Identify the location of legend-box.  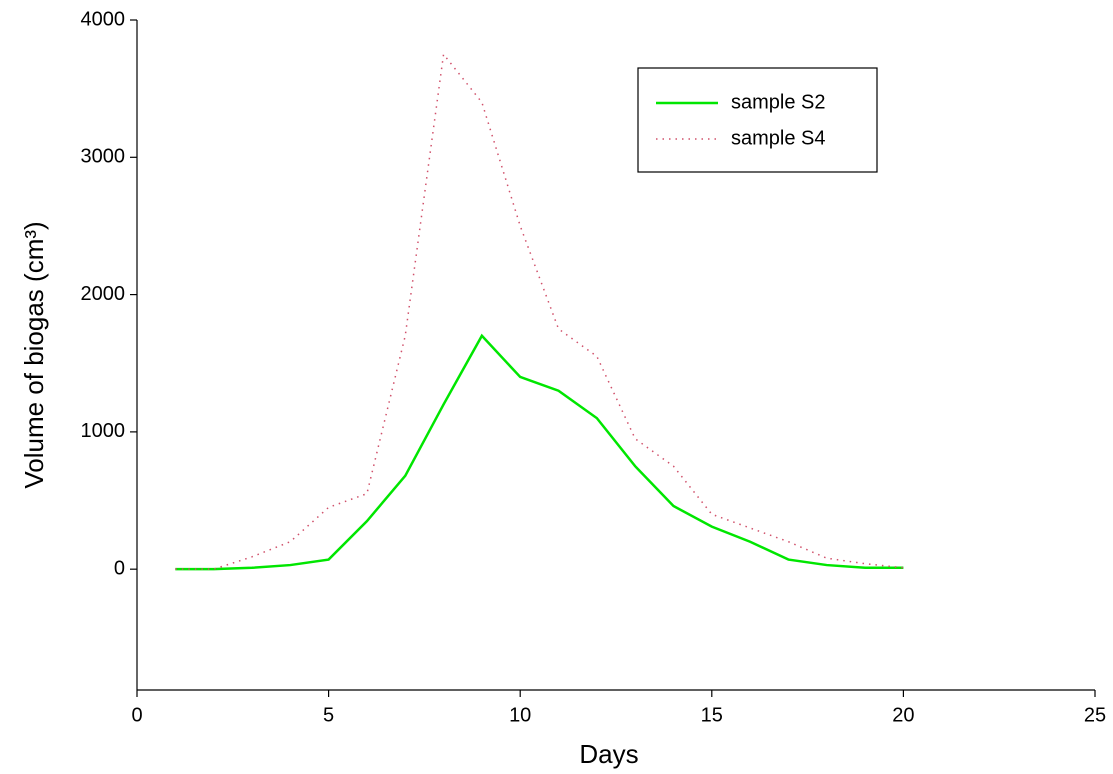
(757, 120).